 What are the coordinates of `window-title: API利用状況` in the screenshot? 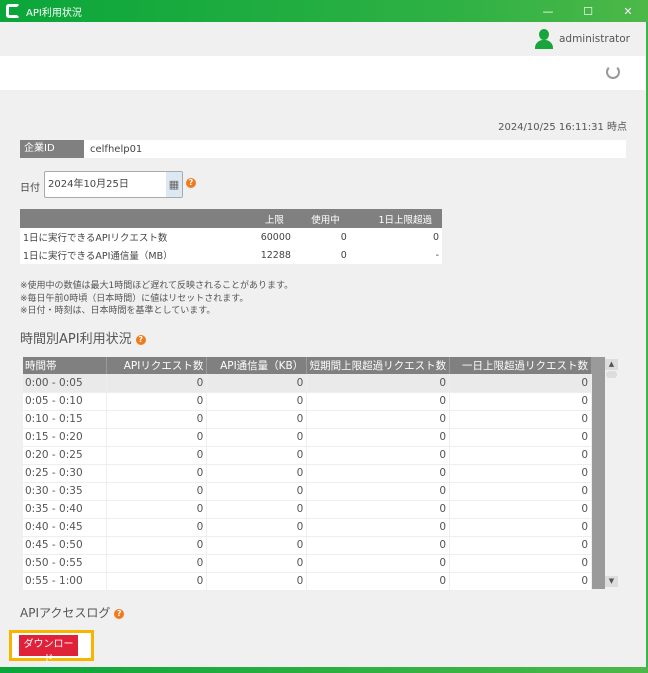 It's located at (54, 13).